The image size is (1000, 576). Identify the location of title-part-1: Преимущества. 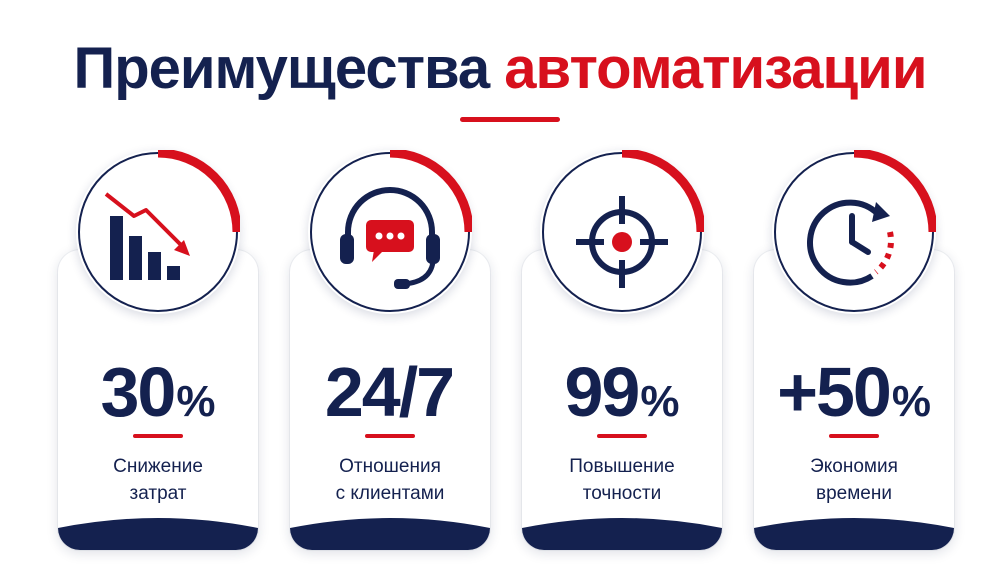
(282, 68).